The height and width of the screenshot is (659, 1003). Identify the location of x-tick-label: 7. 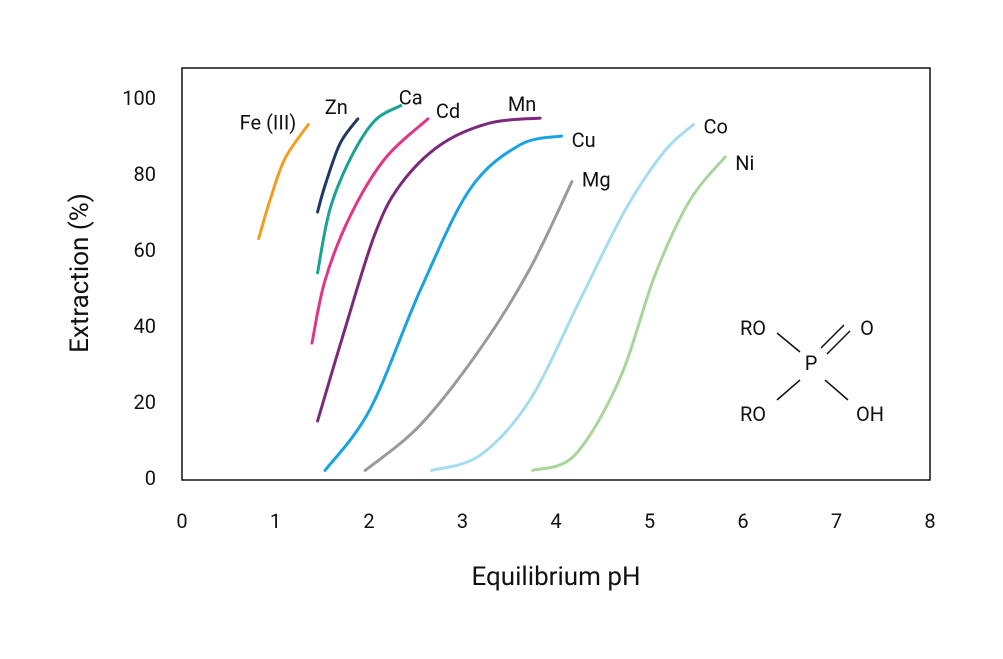
(836, 521).